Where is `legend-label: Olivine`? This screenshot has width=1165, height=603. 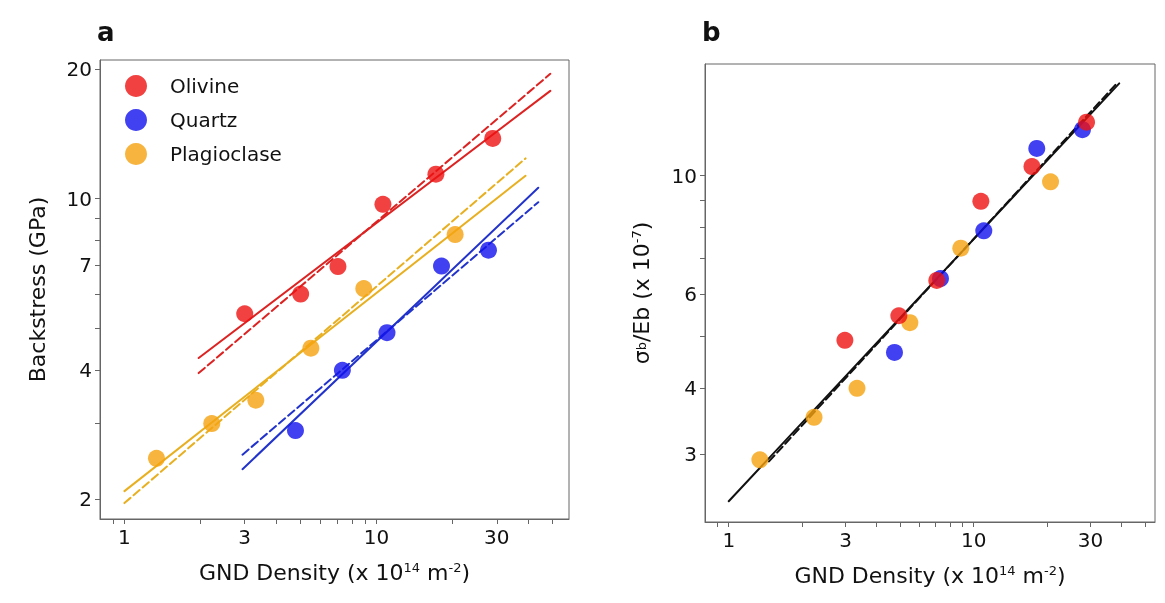 legend-label: Olivine is located at coordinates (205, 86).